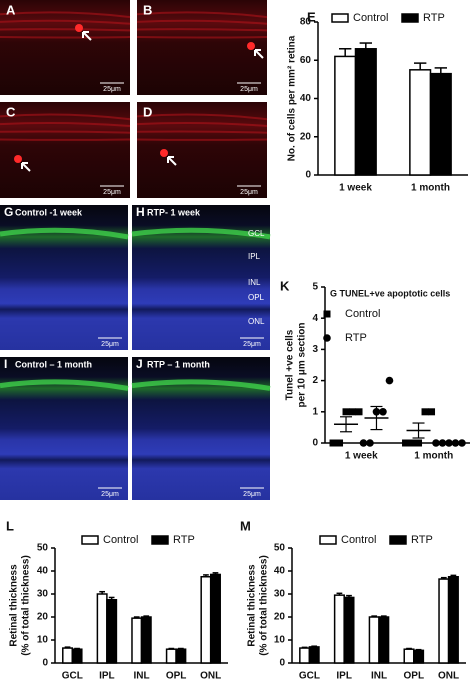 The width and height of the screenshot is (474, 682). Describe the element at coordinates (361, 456) in the screenshot. I see `x-tick-label: 1 week` at that location.